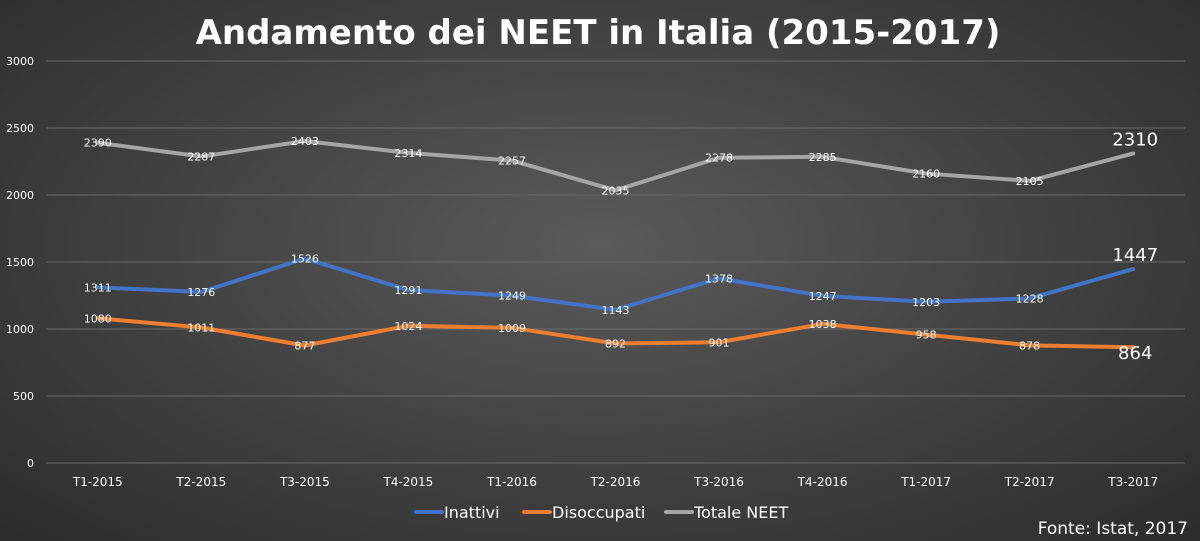 The height and width of the screenshot is (541, 1200). I want to click on source-note: Fonte: Istat, 2017, so click(1112, 529).